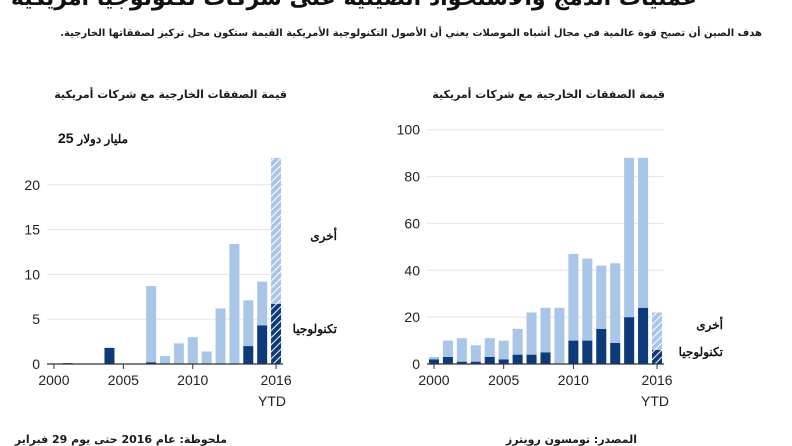  I want to click on bar-tech-2010, so click(573, 352).